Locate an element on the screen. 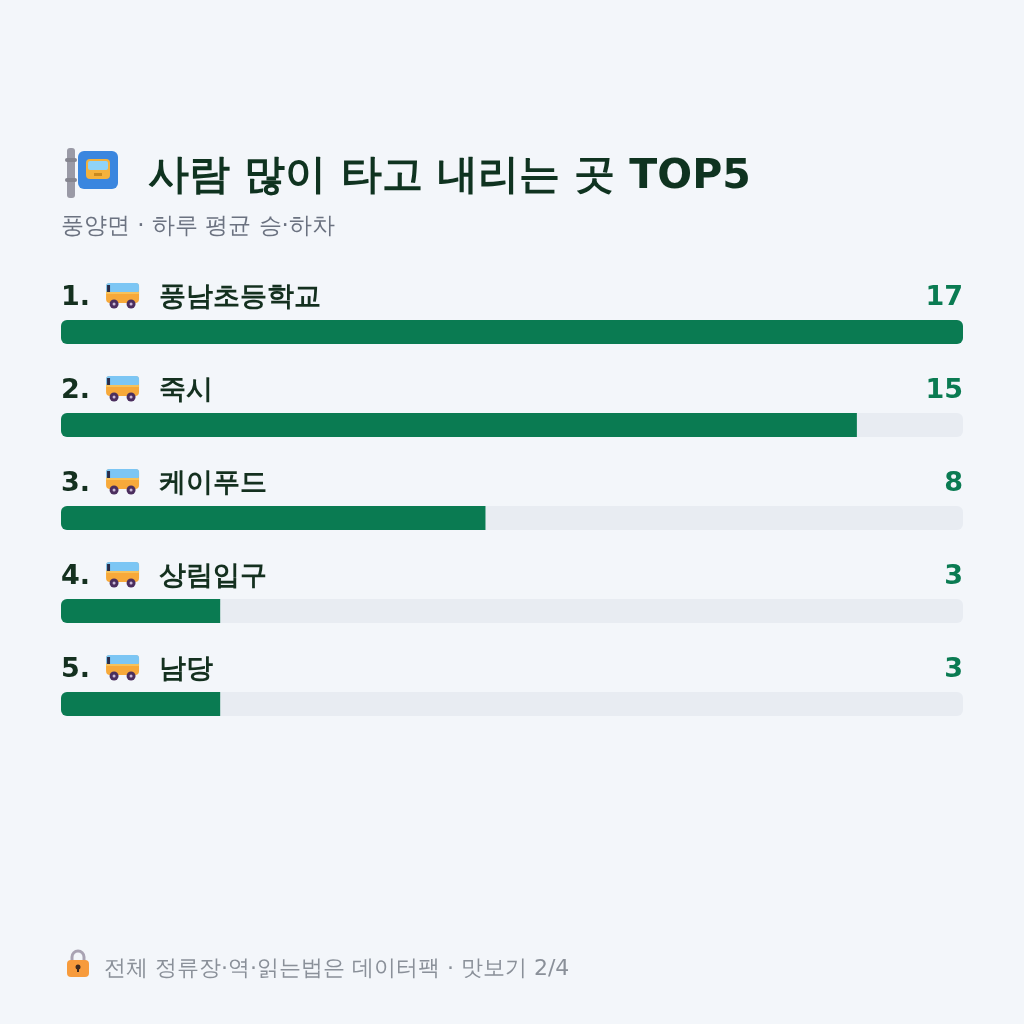 The width and height of the screenshot is (1024, 1024). category-label: 3. 케이푸드 is located at coordinates (164, 481).